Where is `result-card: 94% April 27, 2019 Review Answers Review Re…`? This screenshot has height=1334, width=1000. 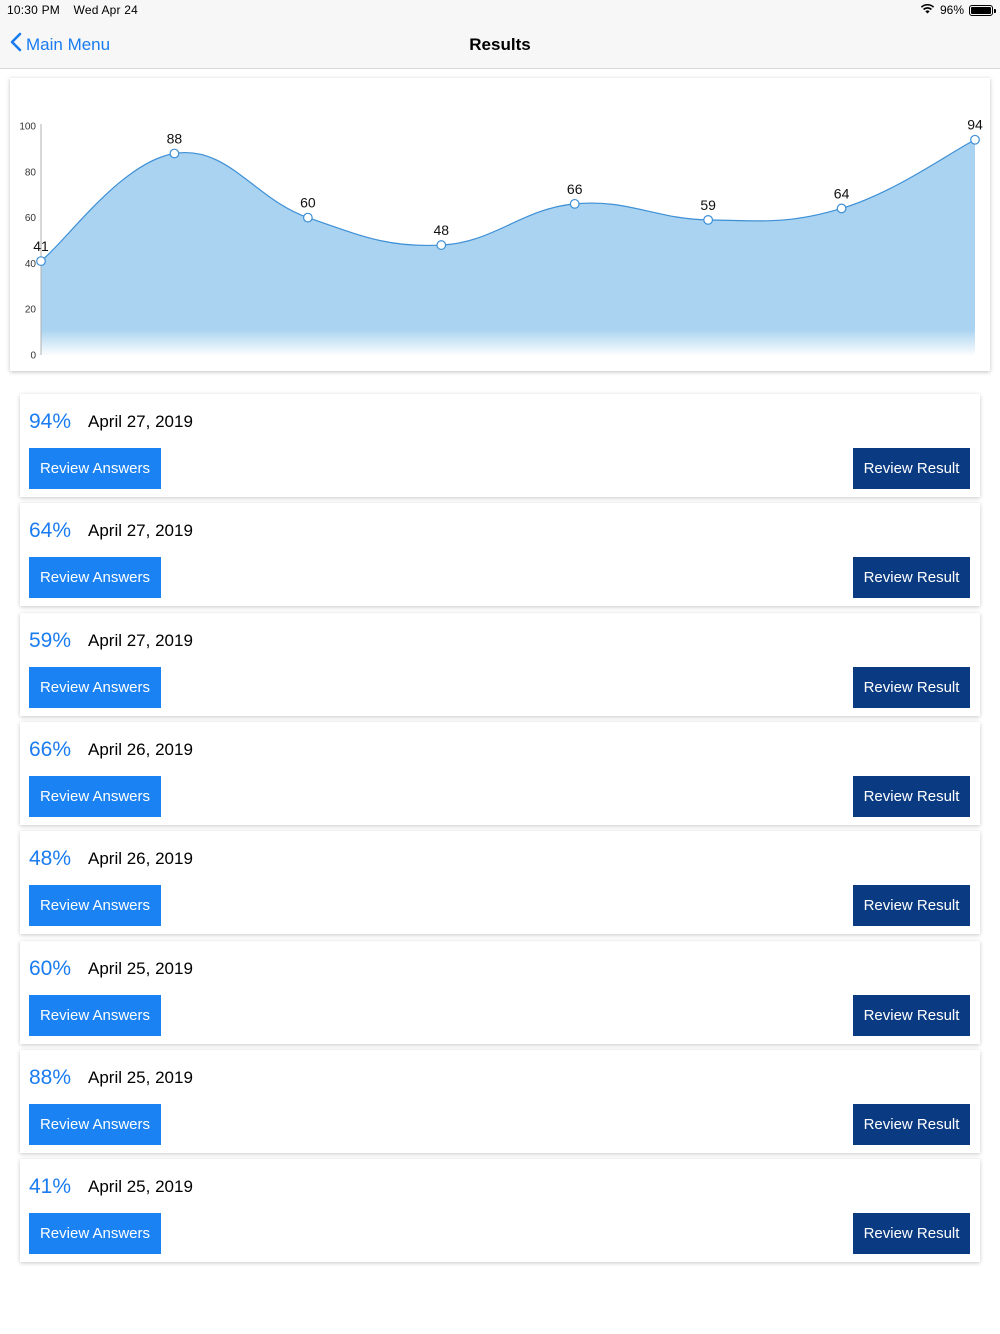 result-card: 94% April 27, 2019 Review Answers Review Re… is located at coordinates (500, 445).